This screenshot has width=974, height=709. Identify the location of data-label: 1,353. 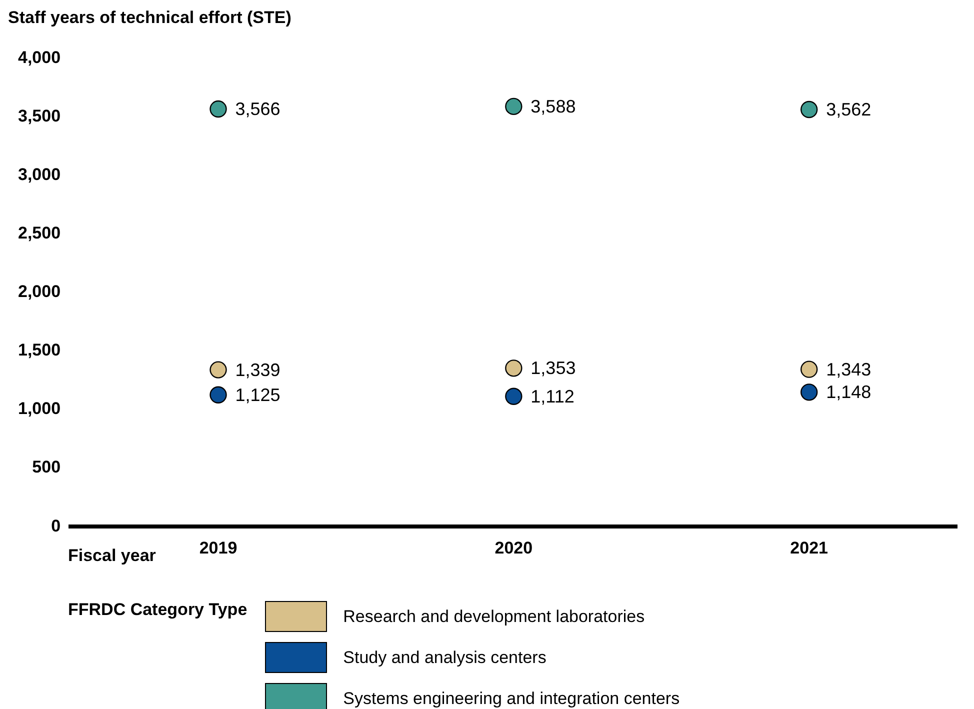
(553, 368).